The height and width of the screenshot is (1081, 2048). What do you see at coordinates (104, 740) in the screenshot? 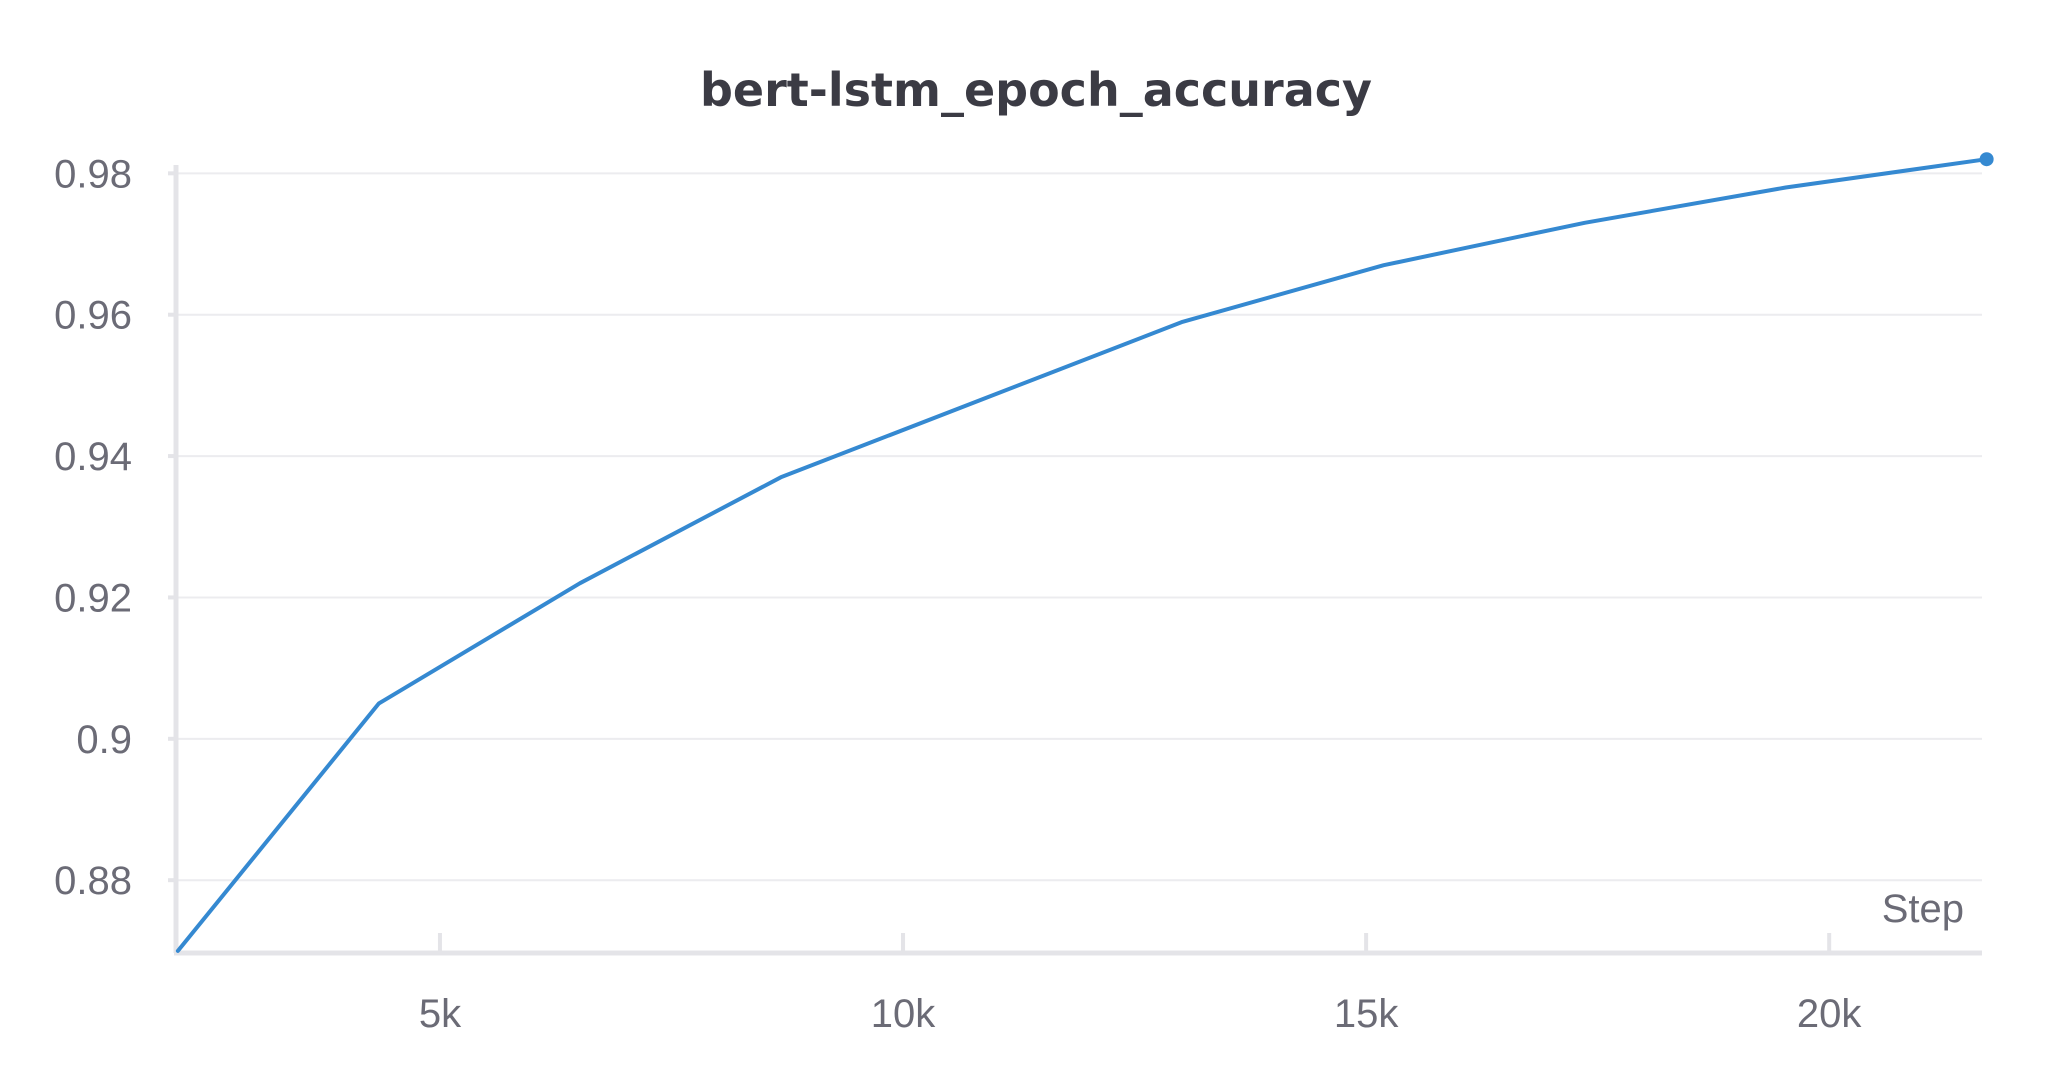
I see `y-tick-label: 0.9` at bounding box center [104, 740].